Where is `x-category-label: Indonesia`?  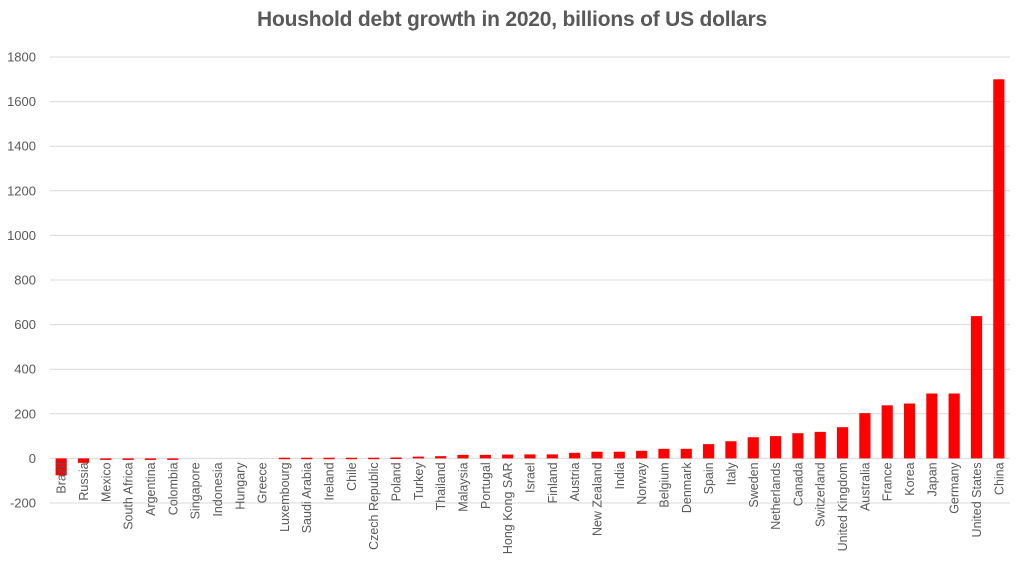
x-category-label: Indonesia is located at coordinates (218, 489).